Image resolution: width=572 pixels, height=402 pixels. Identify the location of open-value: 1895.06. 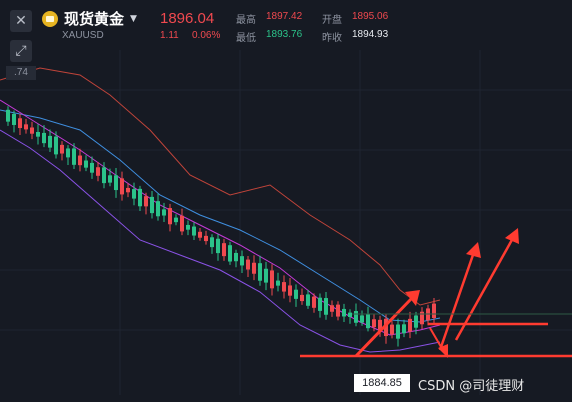
(370, 16).